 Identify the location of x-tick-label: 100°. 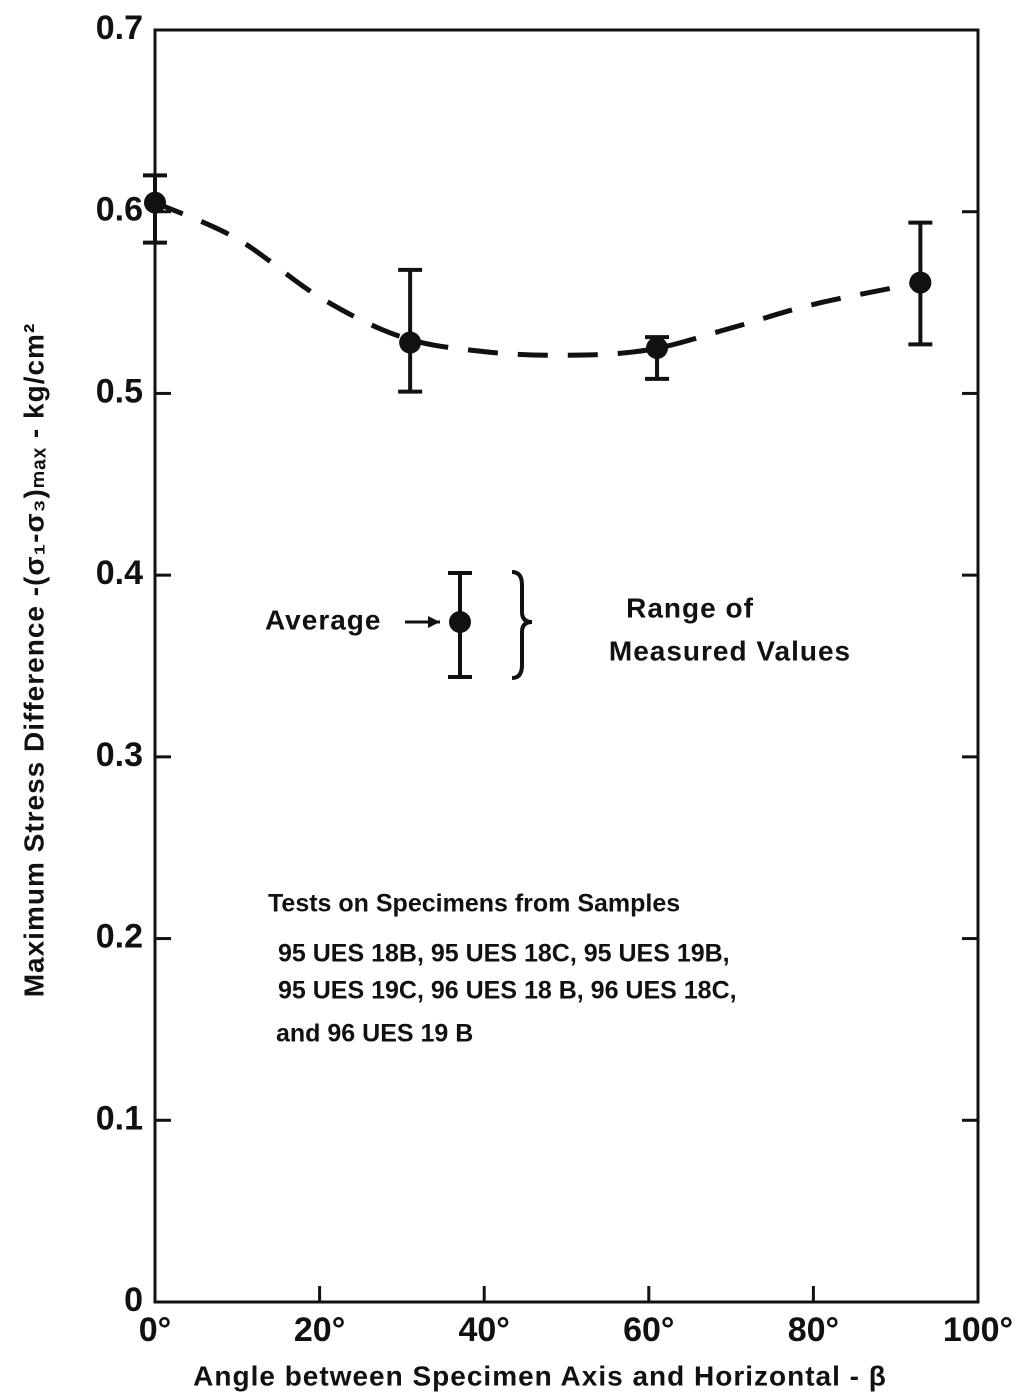
(978, 1330).